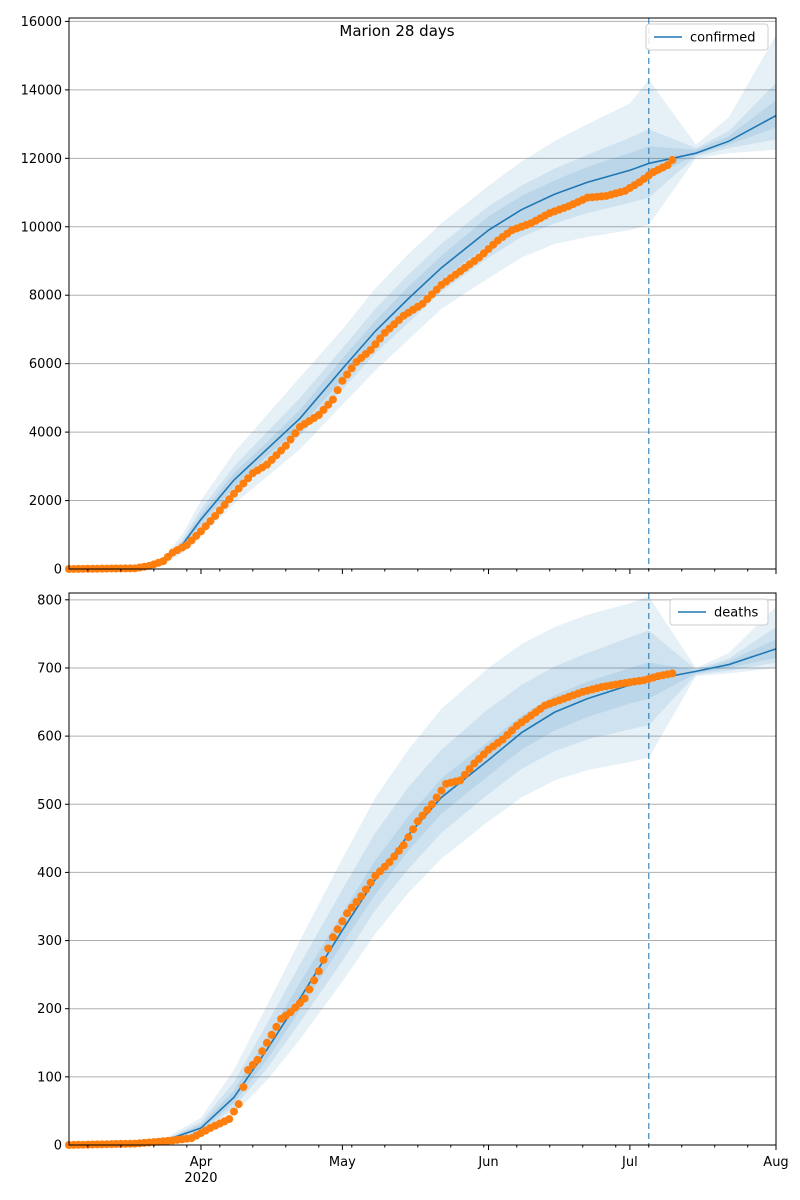  Describe the element at coordinates (49, 1077) in the screenshot. I see `y-tick-label: 100` at that location.